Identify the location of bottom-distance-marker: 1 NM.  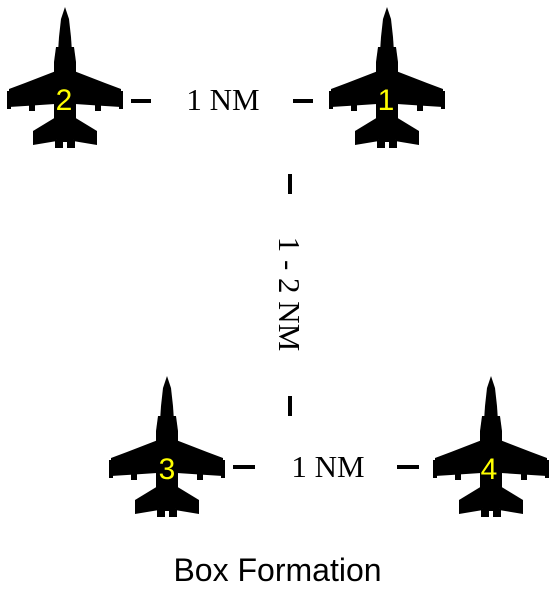
(326, 466).